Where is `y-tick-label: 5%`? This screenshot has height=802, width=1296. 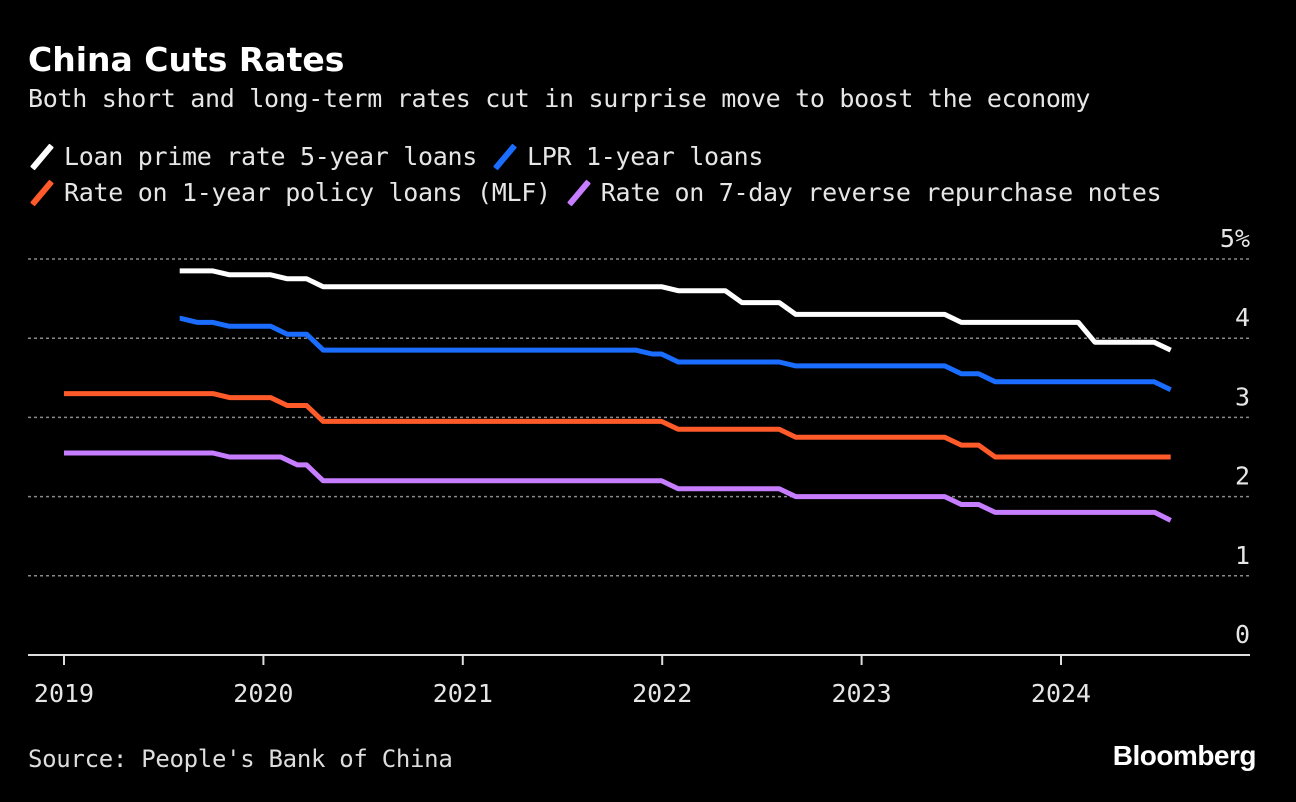
y-tick-label: 5% is located at coordinates (1235, 238).